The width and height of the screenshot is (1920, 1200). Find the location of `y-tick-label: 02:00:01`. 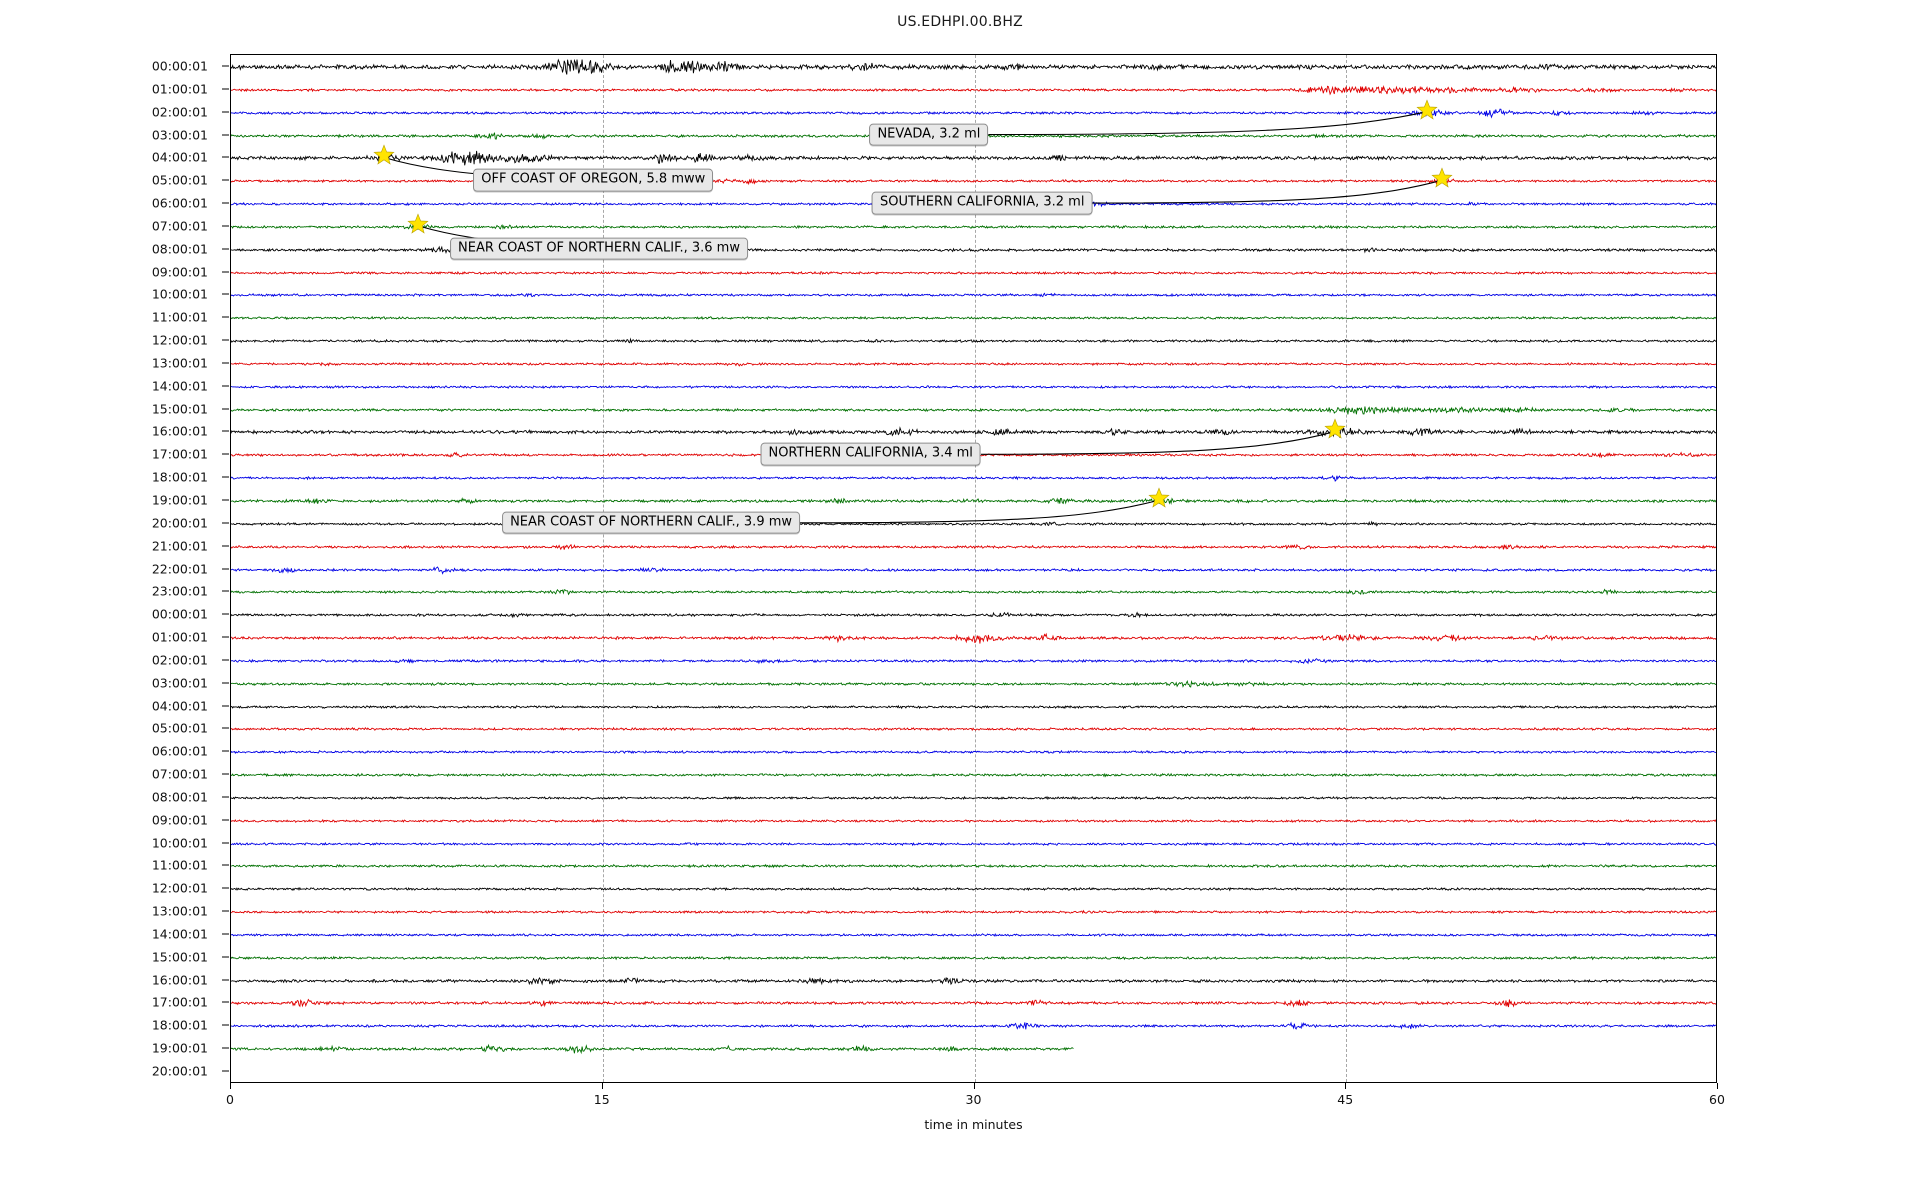

y-tick-label: 02:00:01 is located at coordinates (179, 112).